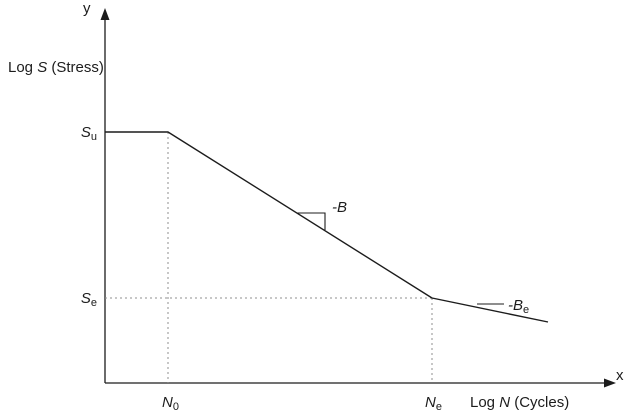 This screenshot has height=419, width=634. I want to click on slope-be-label-base: -B, so click(515, 305).